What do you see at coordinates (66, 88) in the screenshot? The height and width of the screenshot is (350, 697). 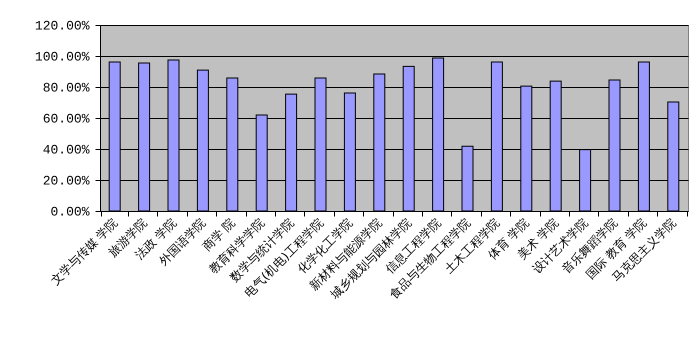 I see `y-tick-label: 80.00%` at bounding box center [66, 88].